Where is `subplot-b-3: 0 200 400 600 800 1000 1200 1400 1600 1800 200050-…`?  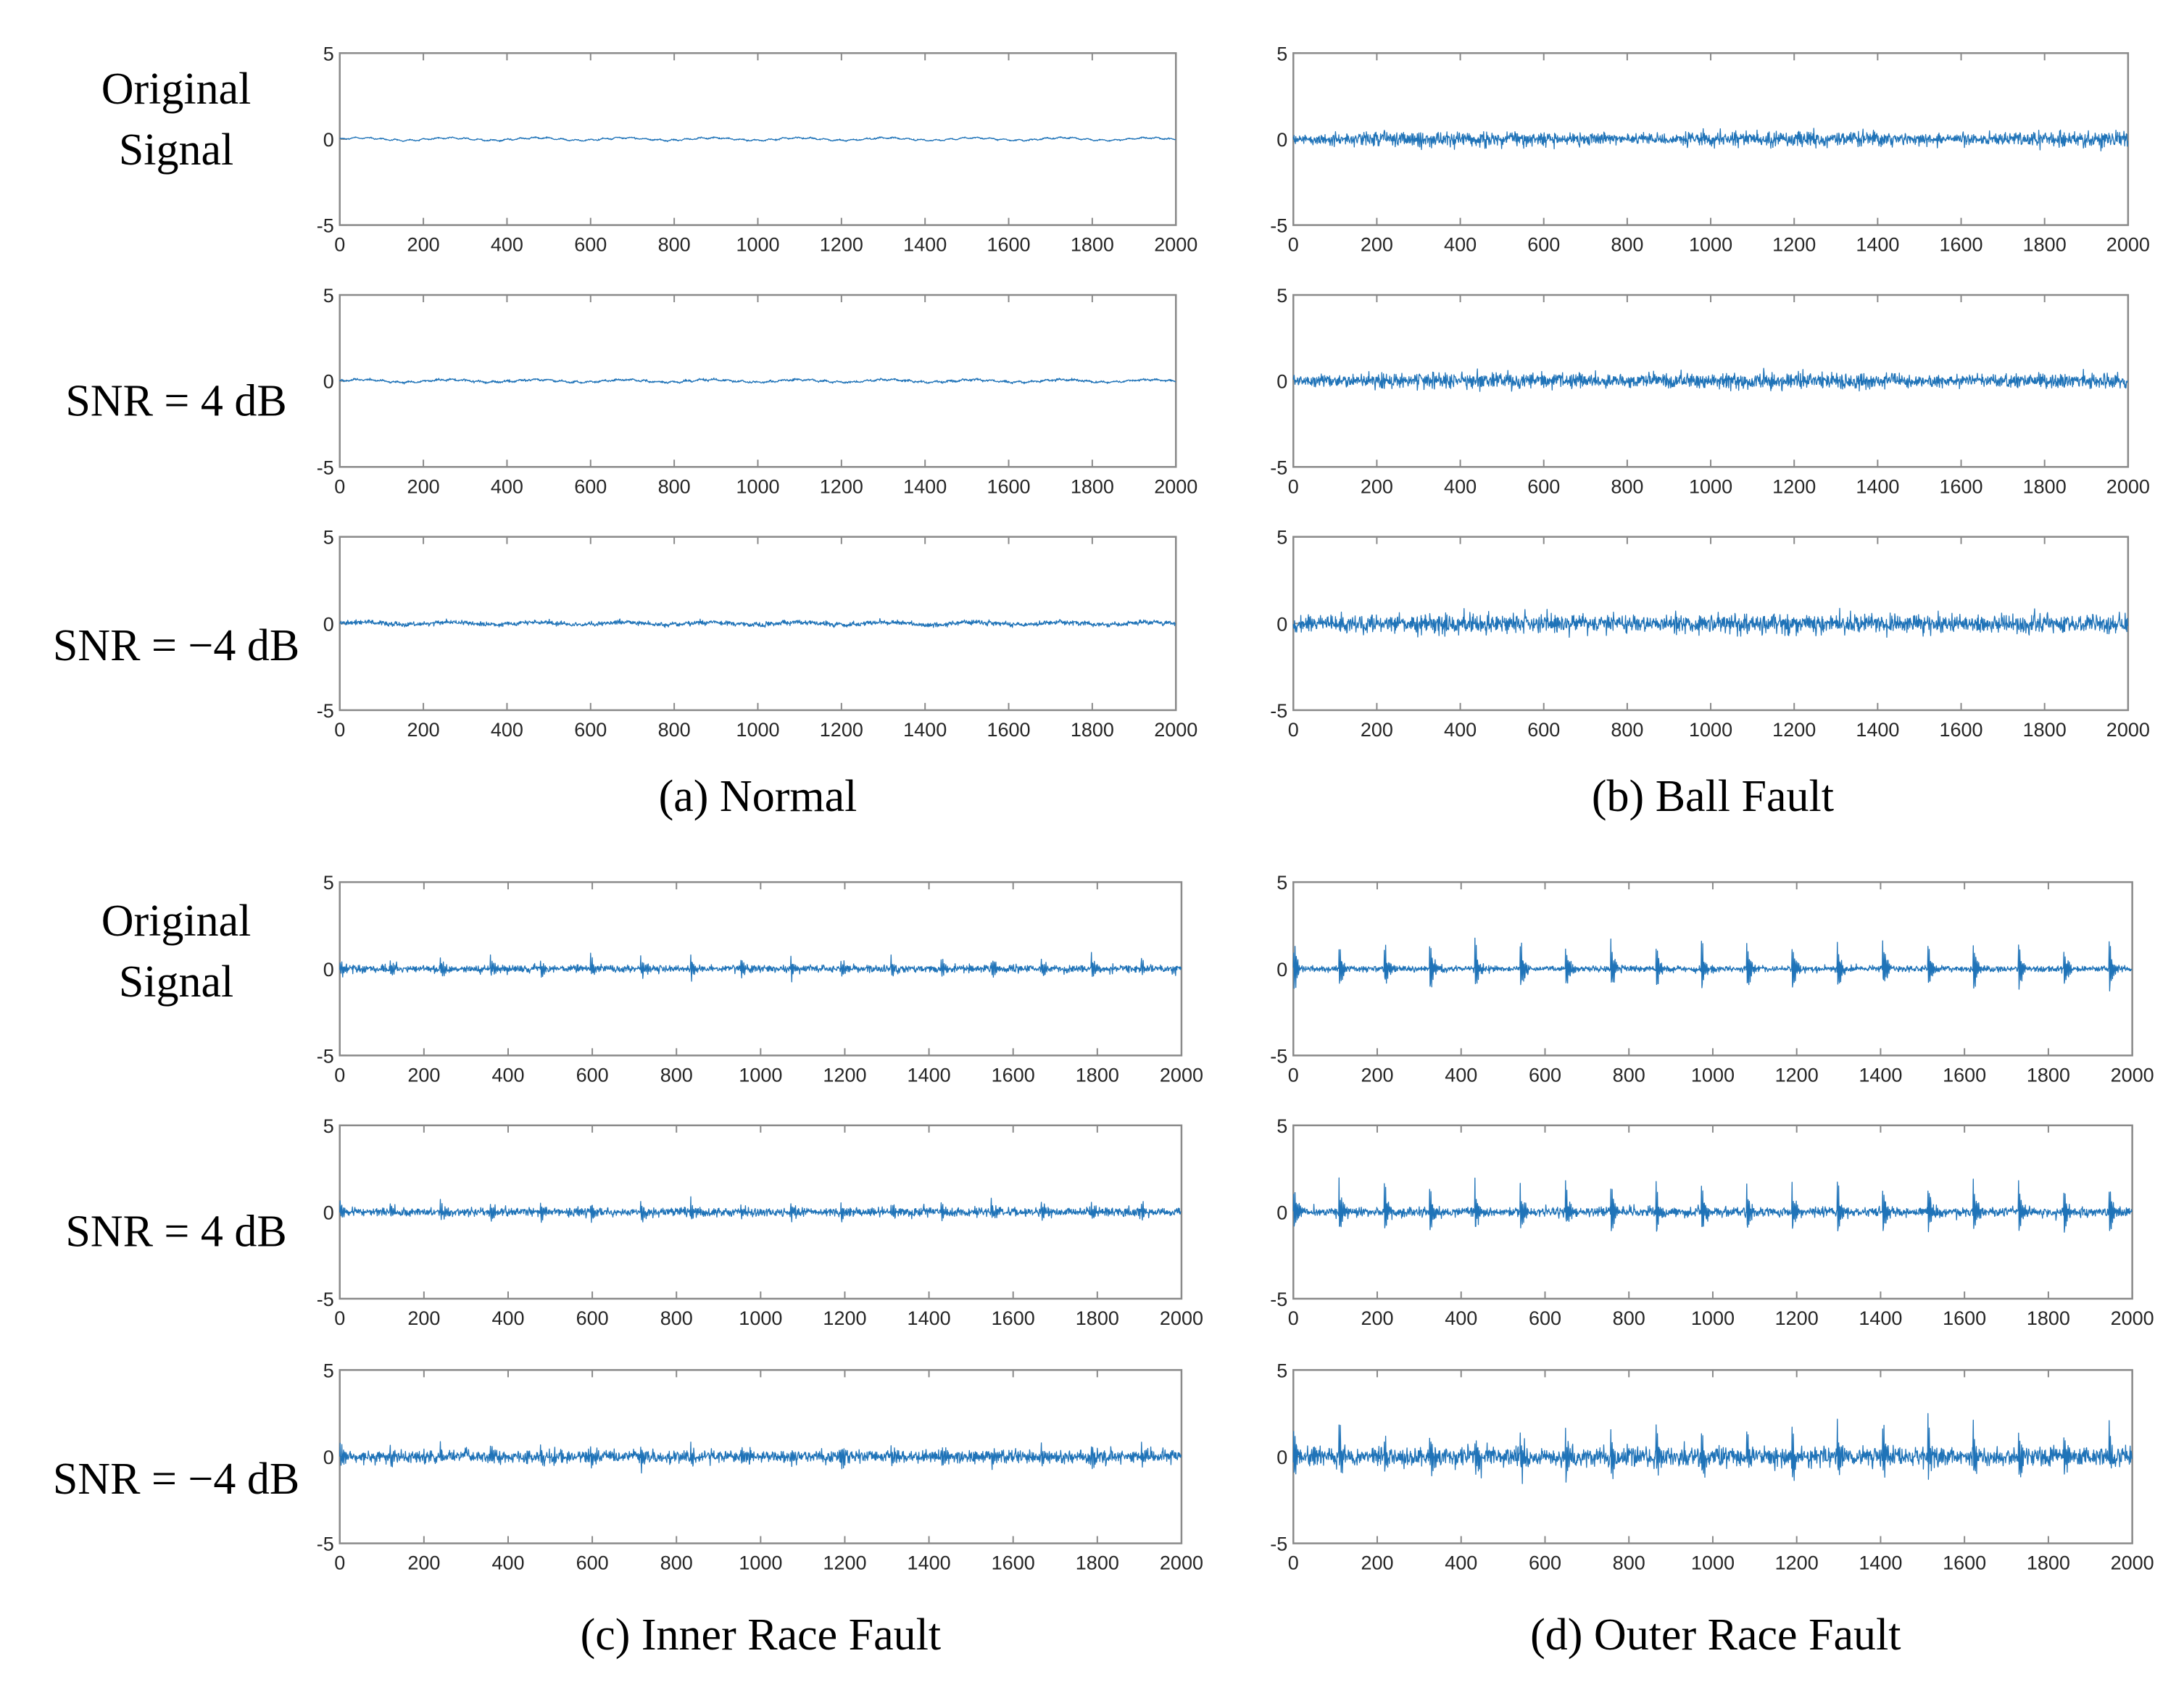
subplot-b-3: 0 200 400 600 800 1000 1200 1400 1600 1800 200050-… is located at coordinates (1710, 634).